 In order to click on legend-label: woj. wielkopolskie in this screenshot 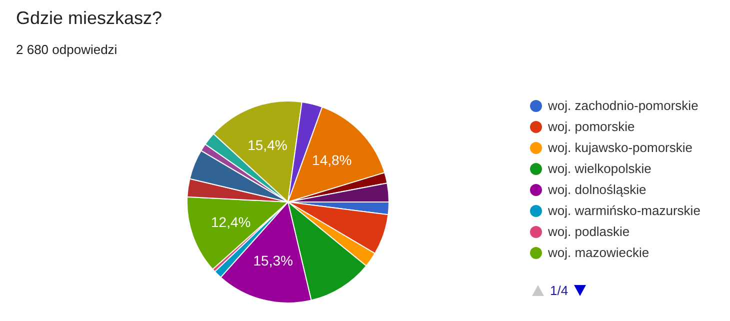, I will do `click(600, 168)`.